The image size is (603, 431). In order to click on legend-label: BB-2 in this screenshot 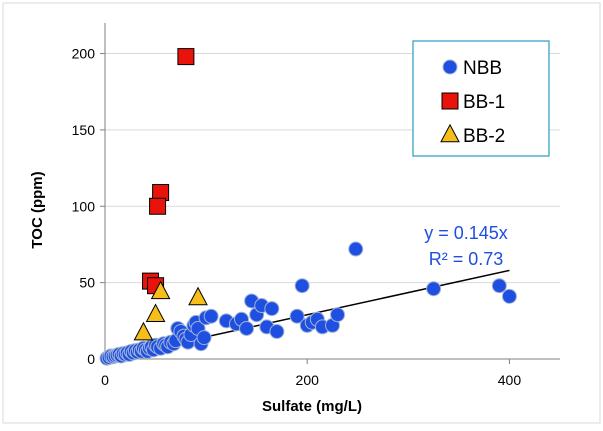, I will do `click(484, 136)`.